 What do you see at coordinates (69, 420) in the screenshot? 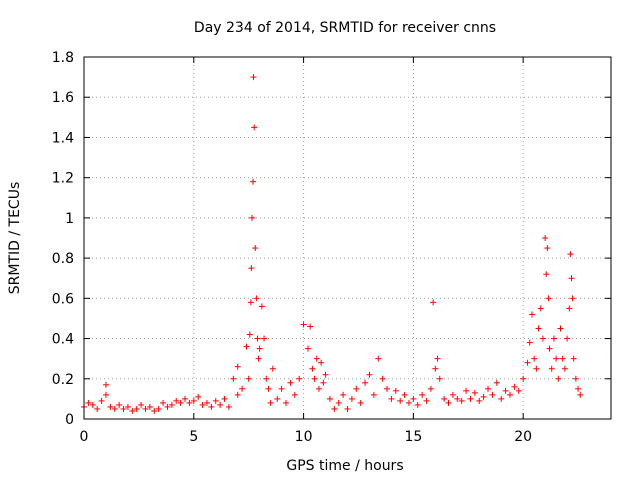
I see `y-tick-label: 0` at bounding box center [69, 420].